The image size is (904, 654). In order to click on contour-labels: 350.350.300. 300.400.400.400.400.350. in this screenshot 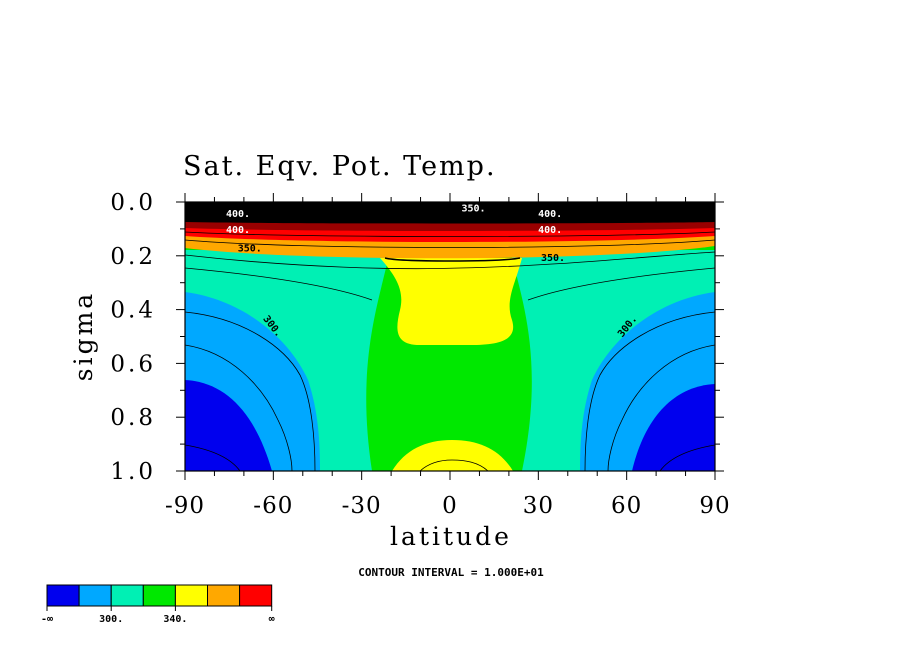, I will do `click(433, 271)`.